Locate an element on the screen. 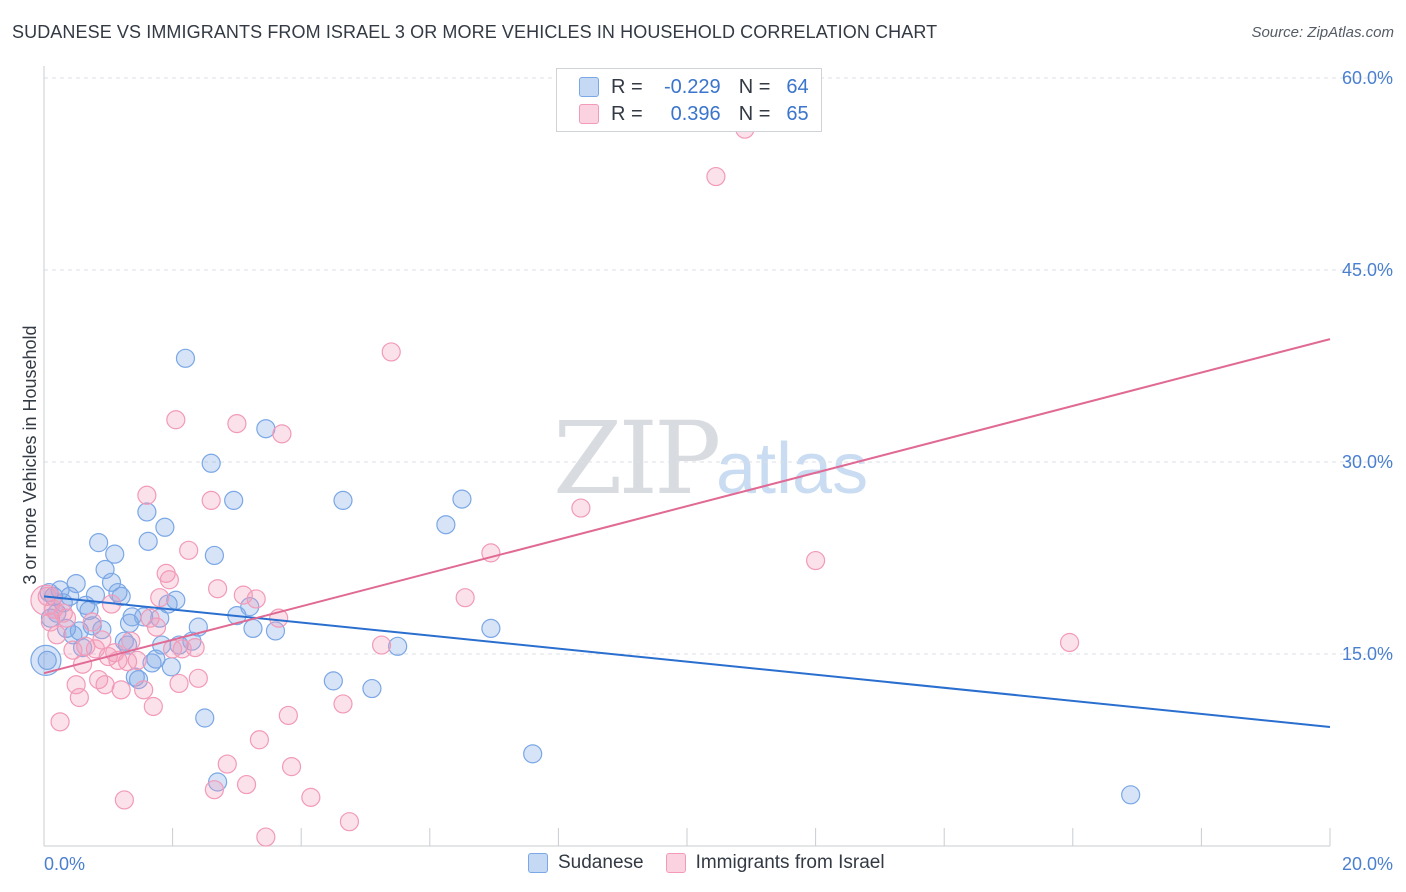 The image size is (1406, 892). legend-row-israel: R = 0.396 N = 65 is located at coordinates (694, 114).